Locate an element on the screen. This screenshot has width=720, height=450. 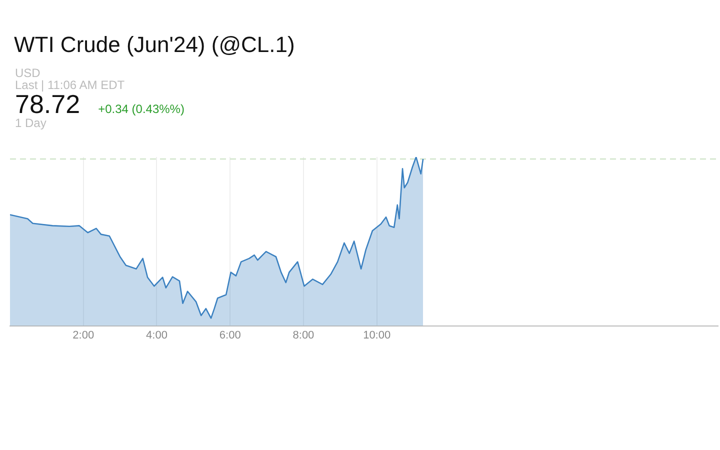
text: USD is located at coordinates (28, 73).